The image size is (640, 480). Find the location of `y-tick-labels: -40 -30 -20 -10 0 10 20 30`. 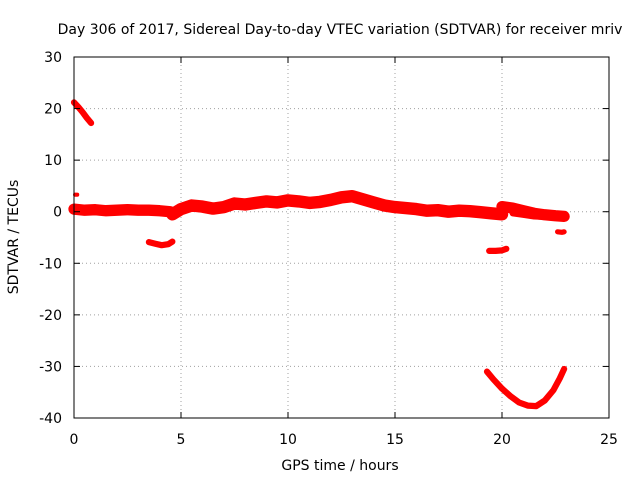

y-tick-labels: -40 -30 -20 -10 0 10 20 30 is located at coordinates (50, 238).